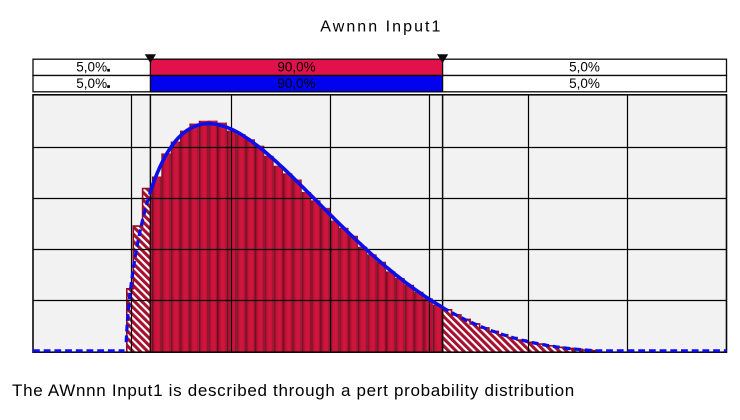 This screenshot has width=740, height=420. I want to click on svg-text: Awnnn Input1, so click(381, 26).